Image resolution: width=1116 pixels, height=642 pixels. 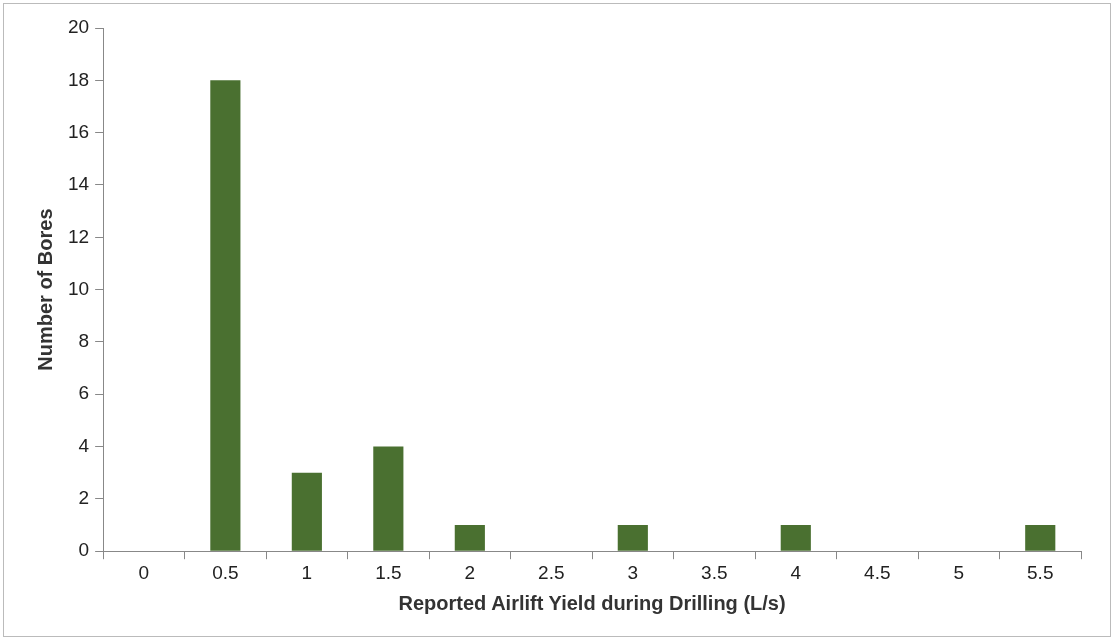 What do you see at coordinates (388, 572) in the screenshot?
I see `x-tick-label: 1.5` at bounding box center [388, 572].